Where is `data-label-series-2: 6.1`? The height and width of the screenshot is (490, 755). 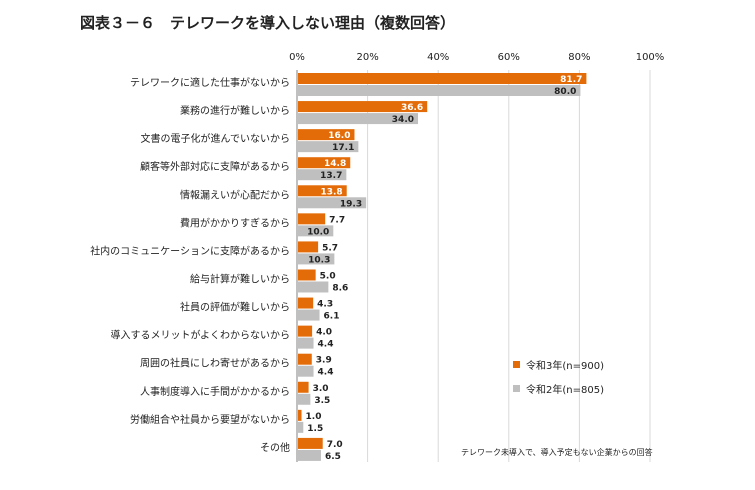 data-label-series-2: 6.1 is located at coordinates (332, 317).